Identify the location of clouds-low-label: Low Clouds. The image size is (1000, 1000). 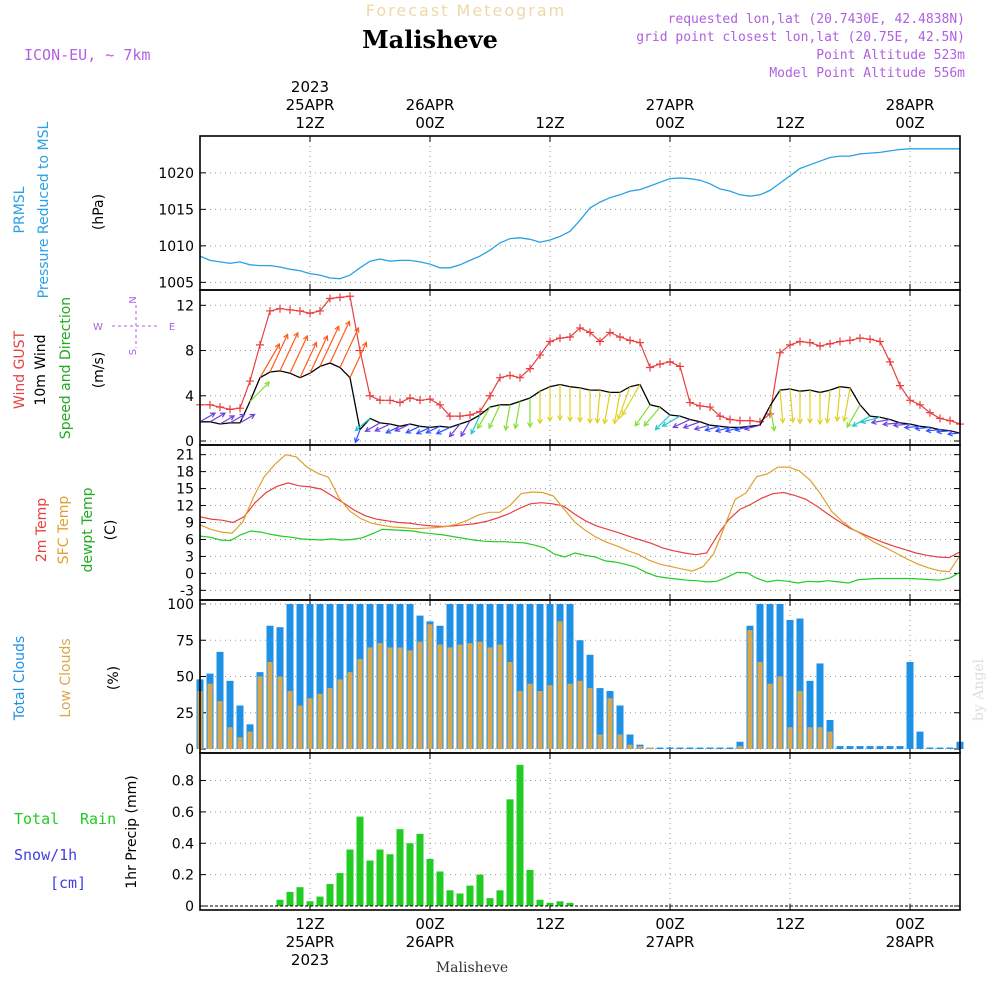
(66, 677).